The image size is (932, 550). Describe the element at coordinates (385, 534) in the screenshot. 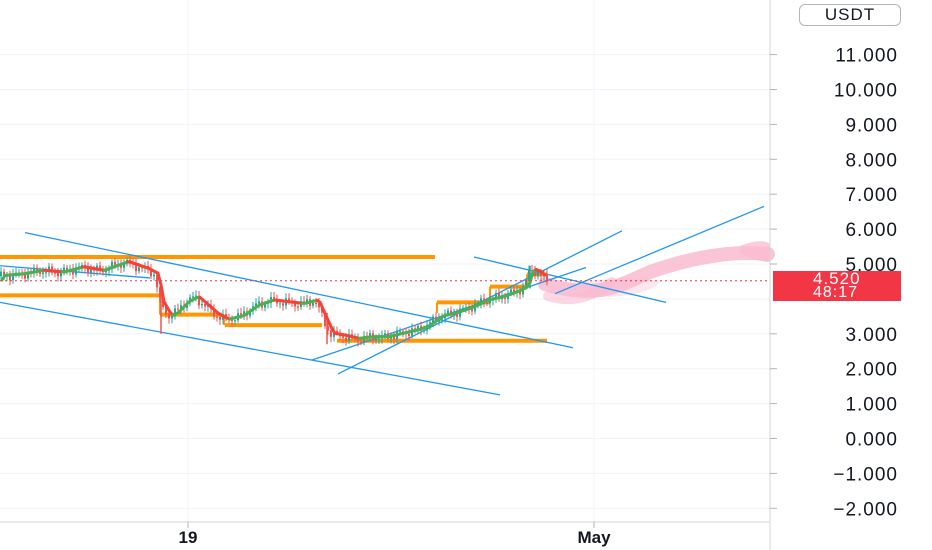

I see `time-axis: 19 May` at that location.